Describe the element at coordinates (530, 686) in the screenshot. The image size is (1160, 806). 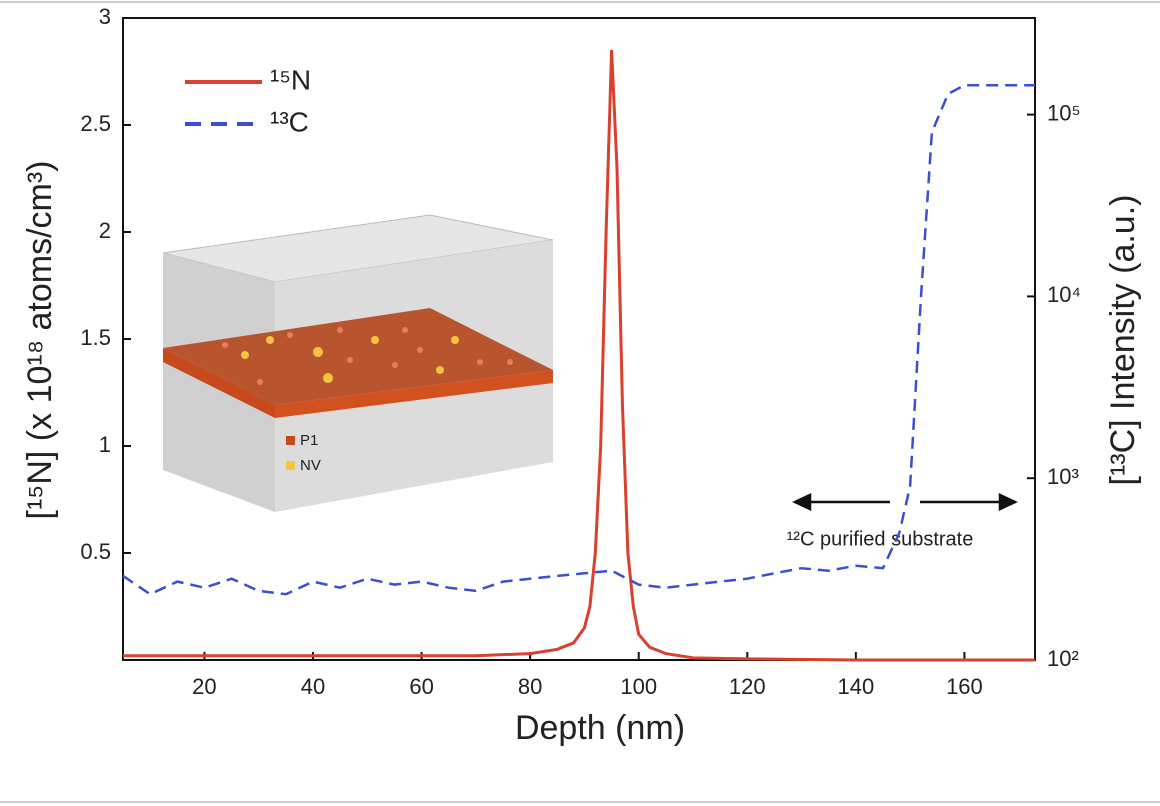
I see `x-tick-label: 80` at that location.